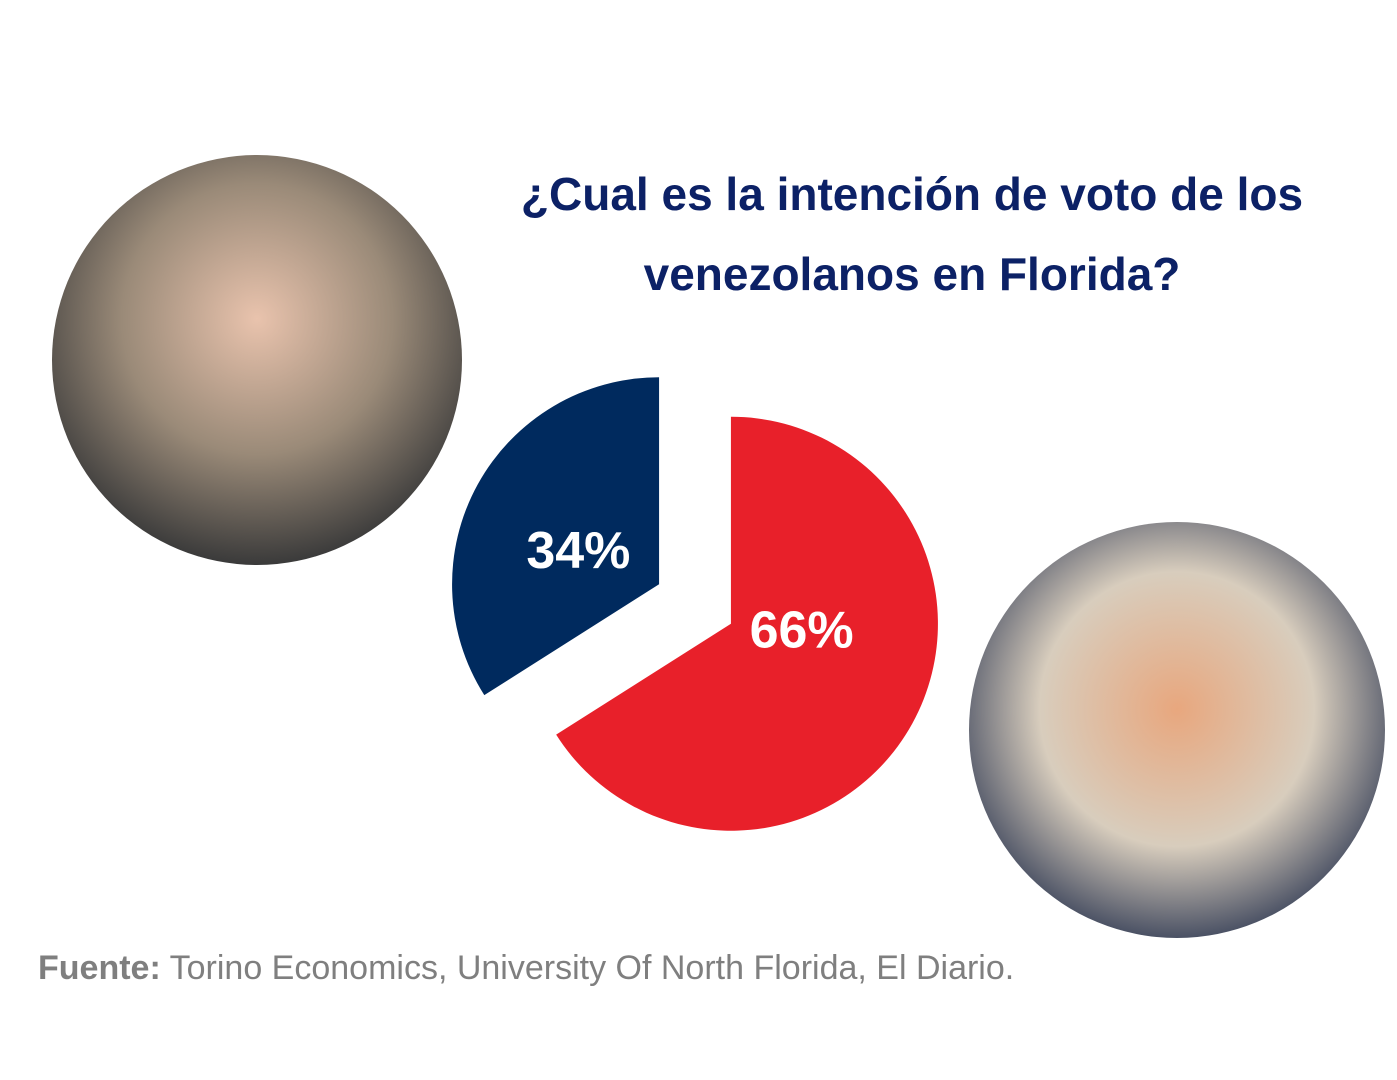  I want to click on photo-right, so click(1177, 730).